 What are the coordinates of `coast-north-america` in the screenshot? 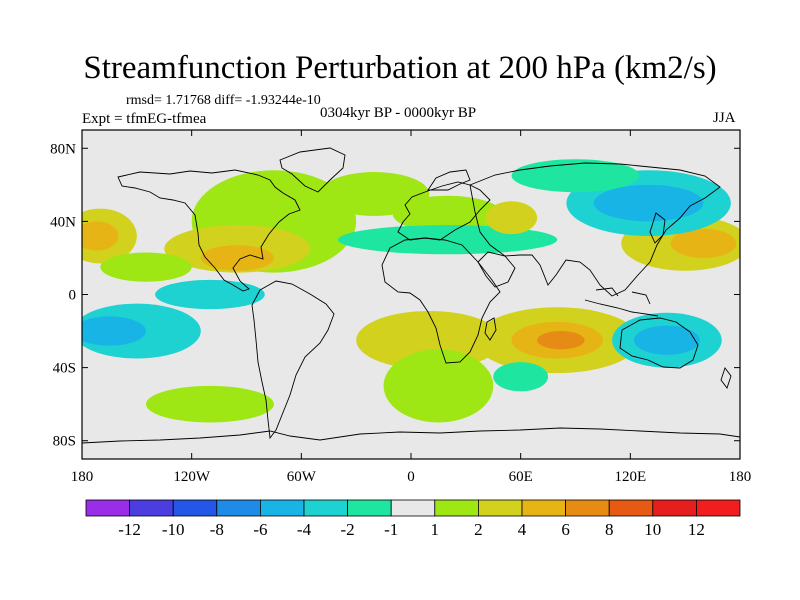 It's located at (209, 230).